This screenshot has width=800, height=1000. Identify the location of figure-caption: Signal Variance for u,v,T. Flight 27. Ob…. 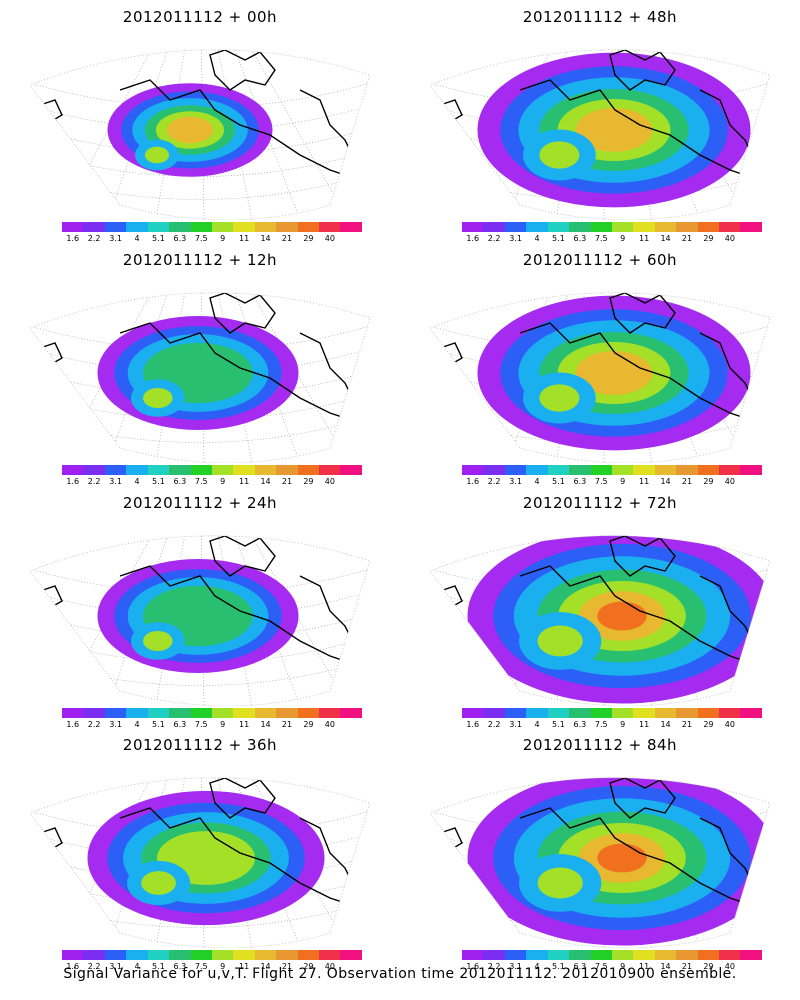
(400, 974).